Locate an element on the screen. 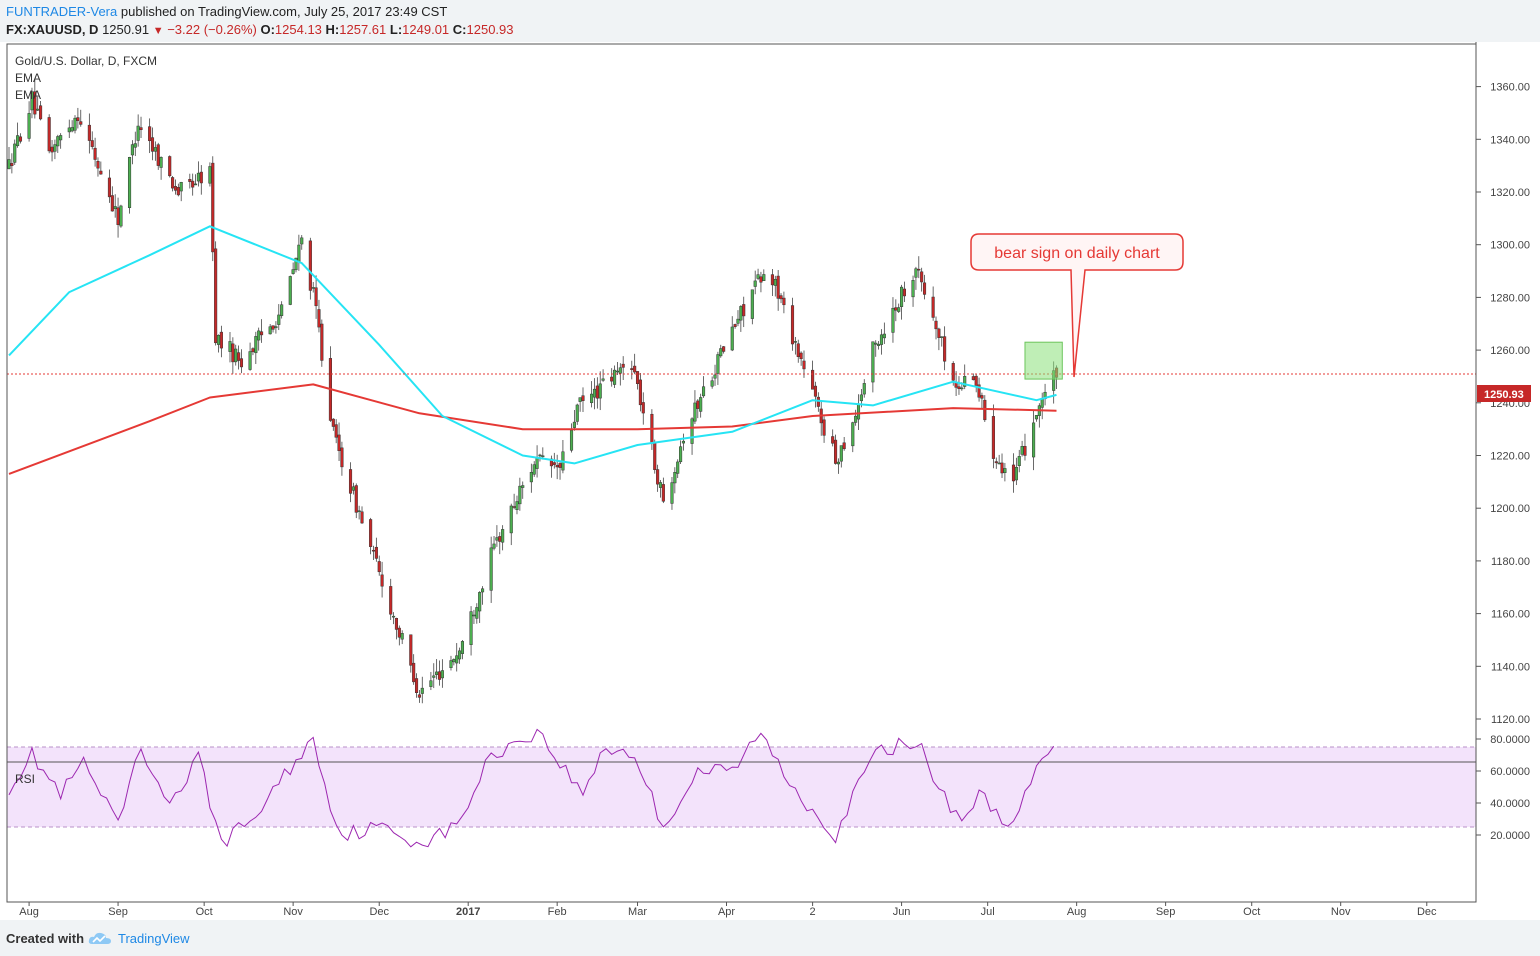 This screenshot has height=956, width=1540. price-tag-text: 1250.93 is located at coordinates (1504, 395).